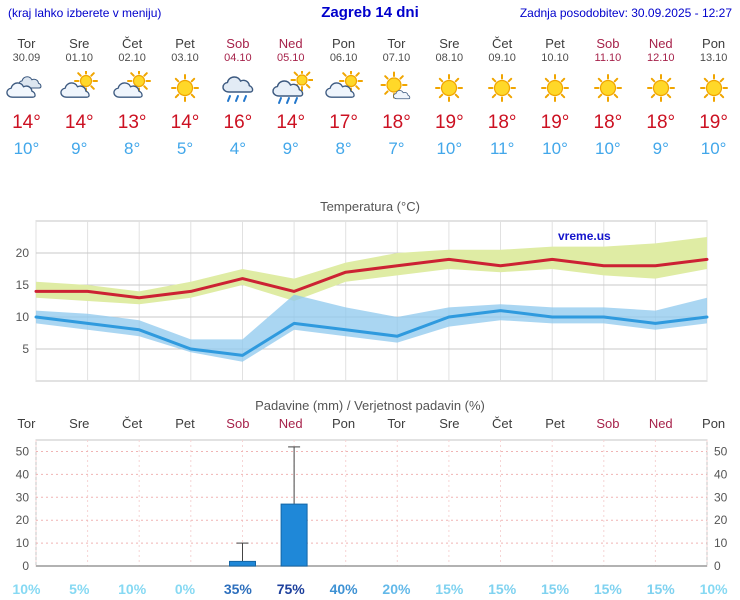  I want to click on day-date: 09.10, so click(502, 58).